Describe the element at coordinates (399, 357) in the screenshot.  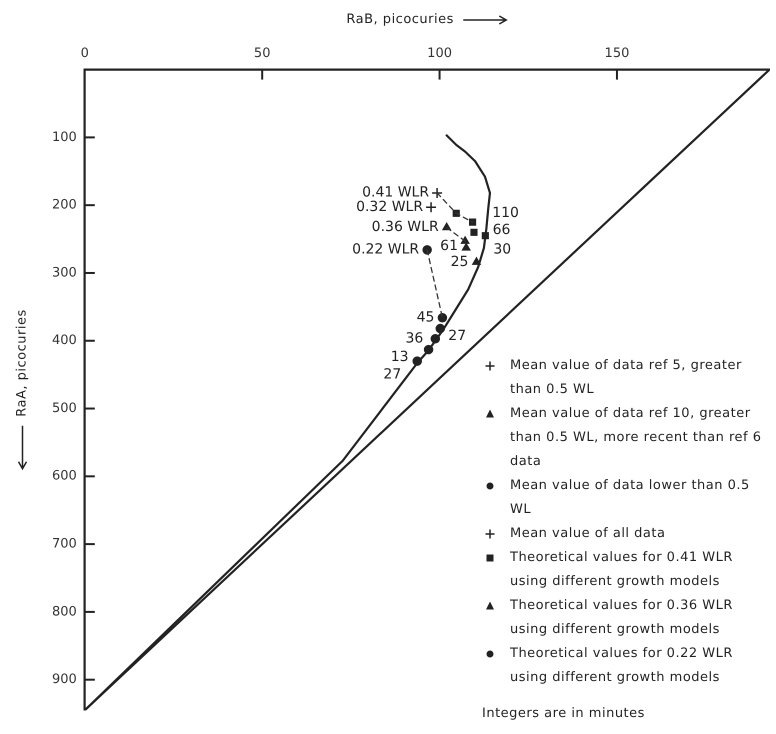
I see `annotation: 13` at that location.